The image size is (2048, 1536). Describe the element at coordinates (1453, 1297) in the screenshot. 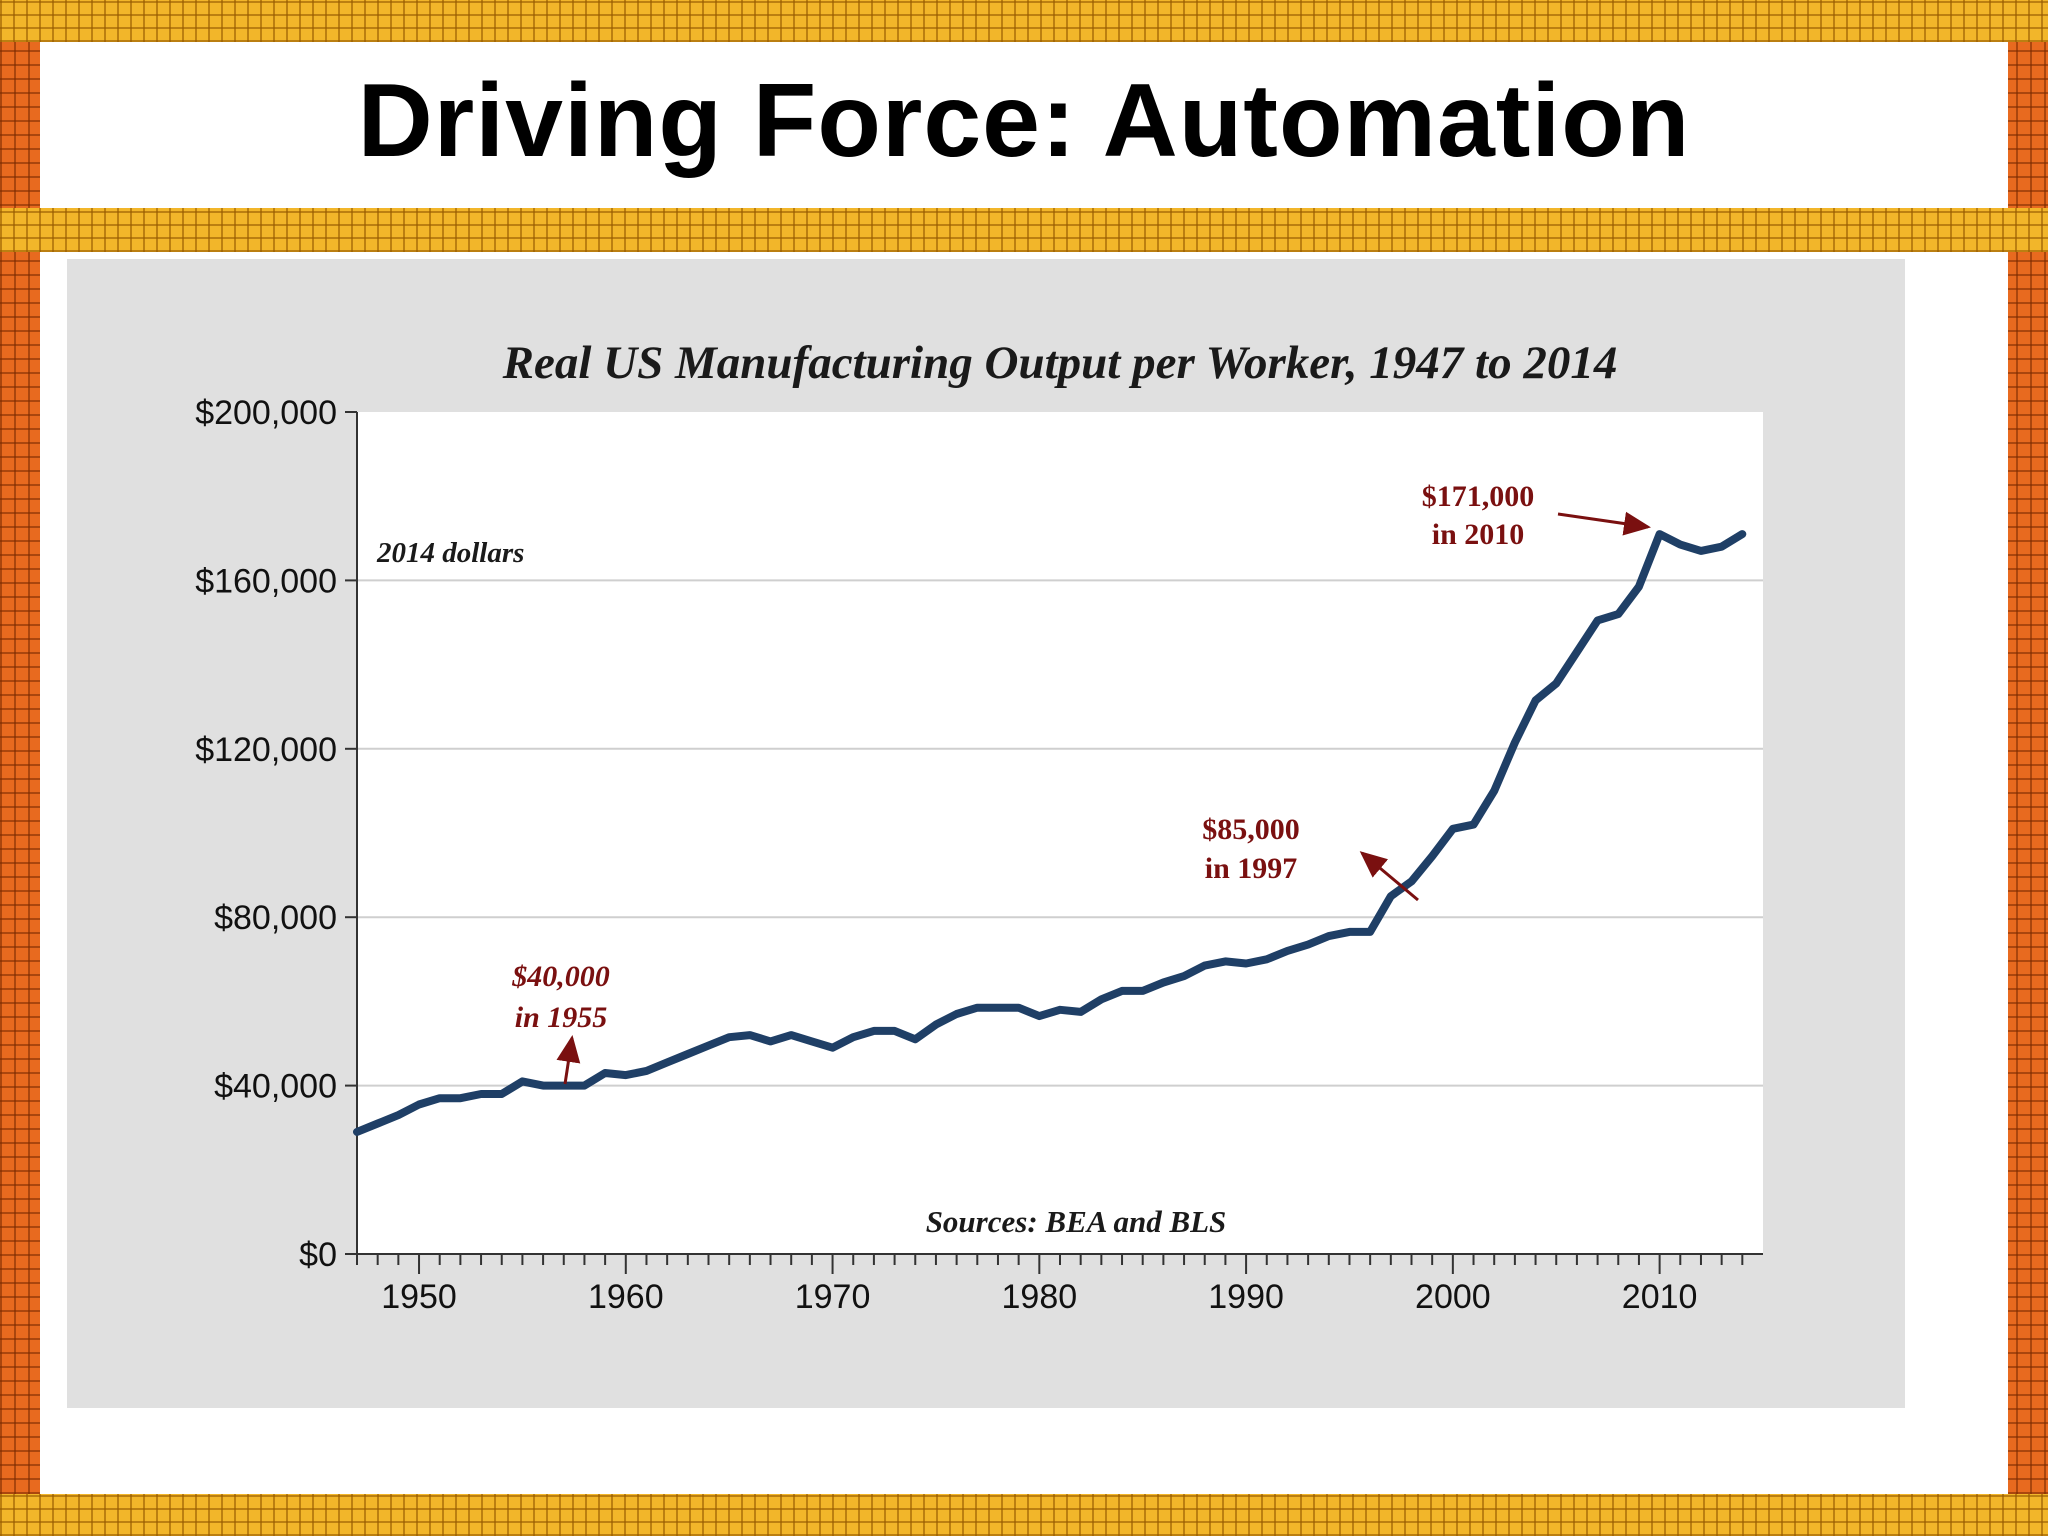

I see `x-tick-label: 2000` at that location.